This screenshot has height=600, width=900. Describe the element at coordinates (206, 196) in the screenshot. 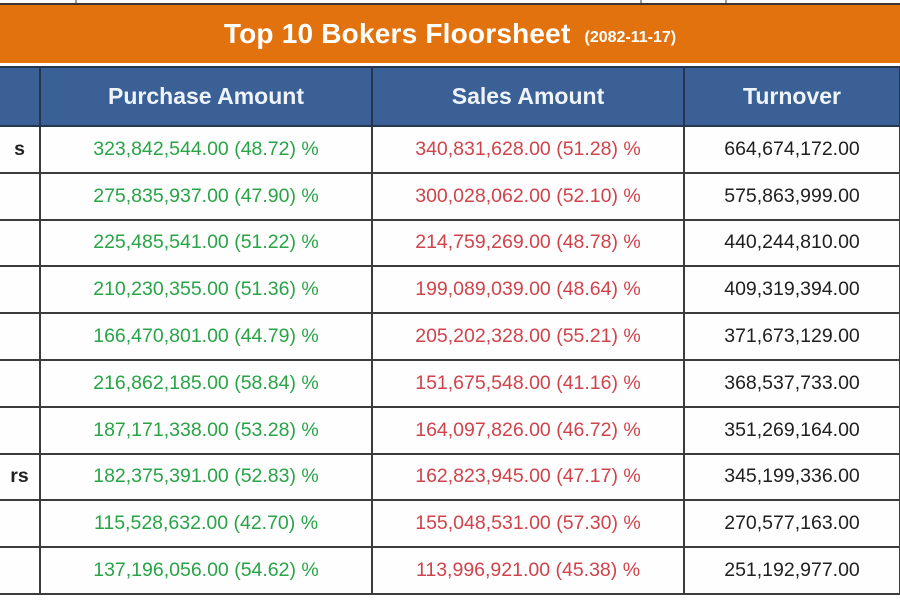

I see `purchase-amount-cell: 275,835,937.00 (47.90) %` at that location.